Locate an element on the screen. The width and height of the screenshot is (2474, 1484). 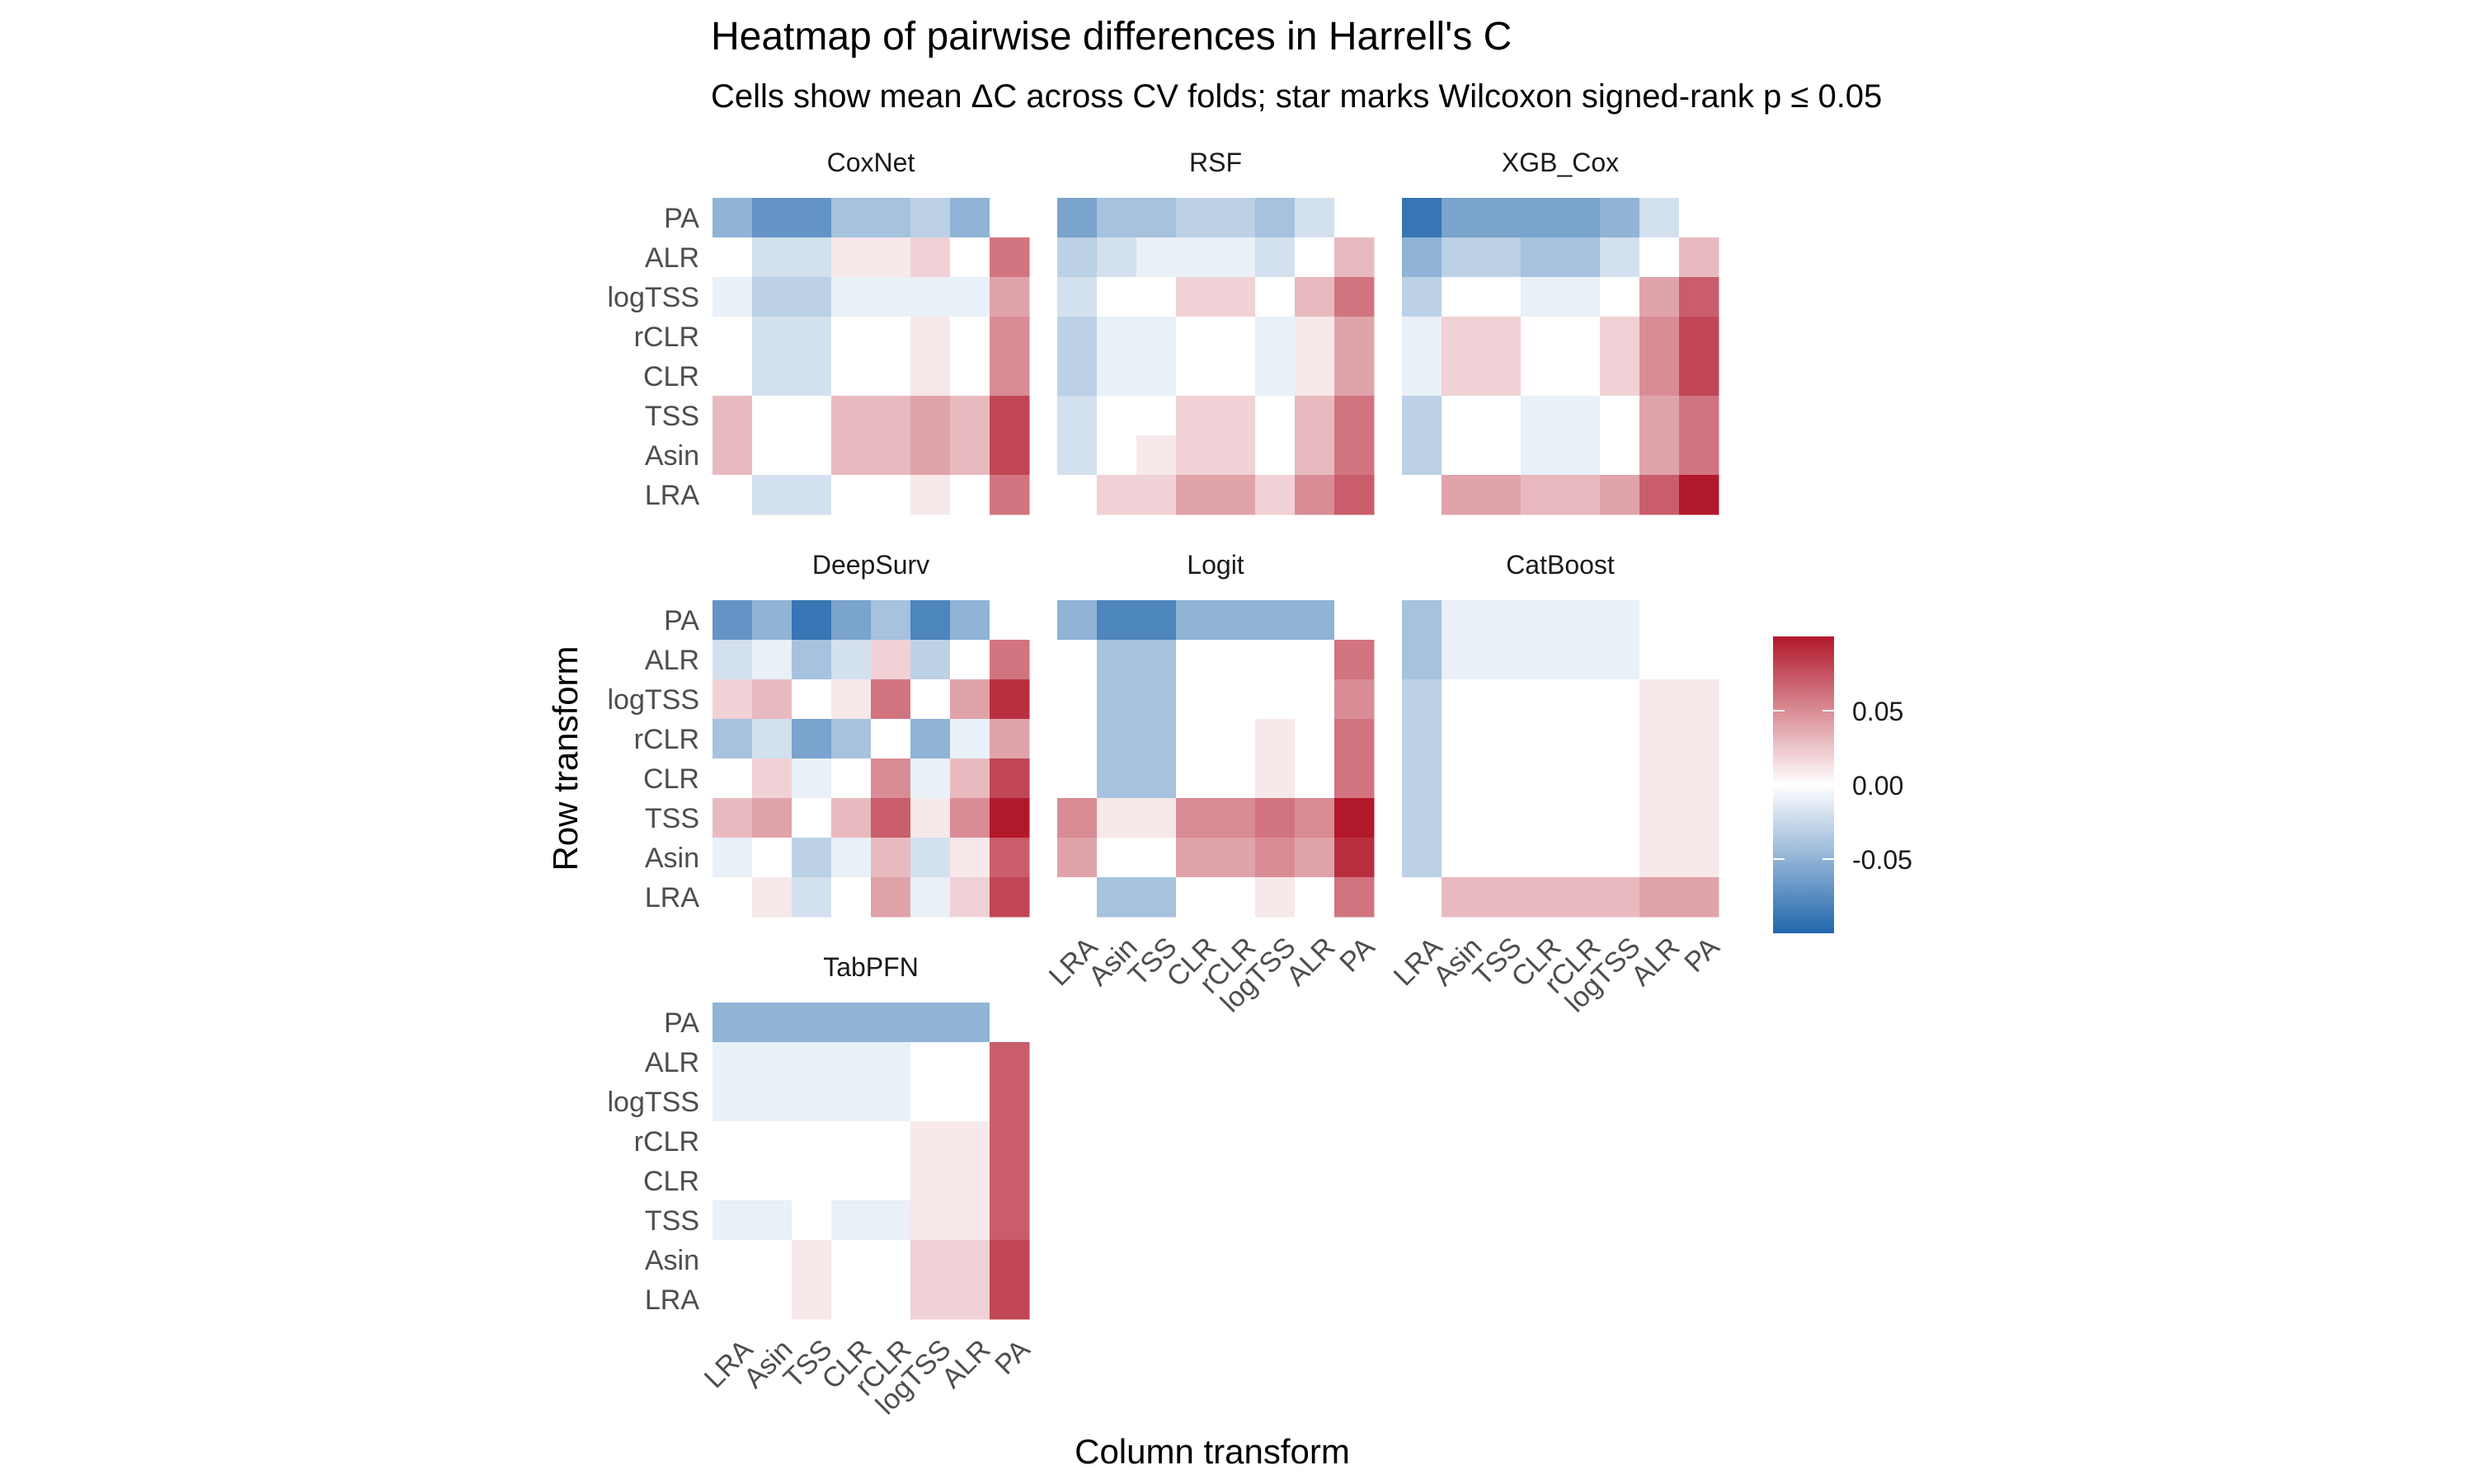
panel-title: CatBoost is located at coordinates (1560, 565).